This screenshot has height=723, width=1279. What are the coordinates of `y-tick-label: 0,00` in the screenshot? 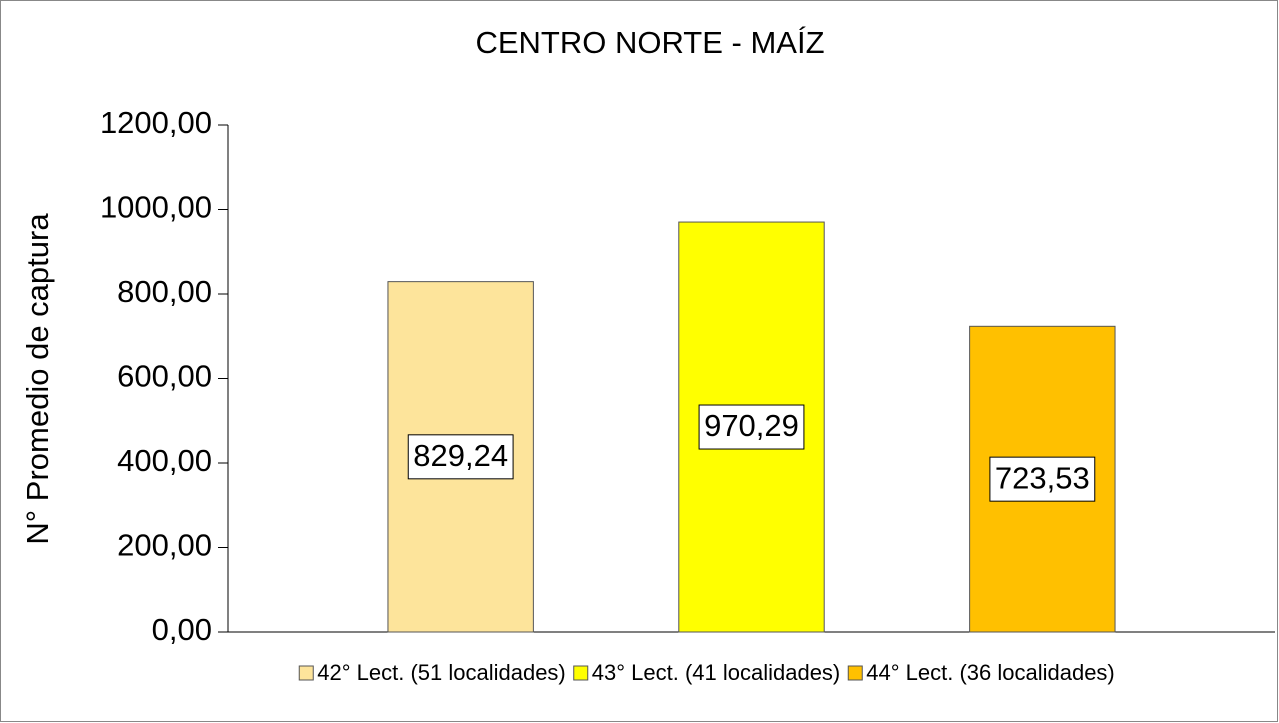 It's located at (182, 629).